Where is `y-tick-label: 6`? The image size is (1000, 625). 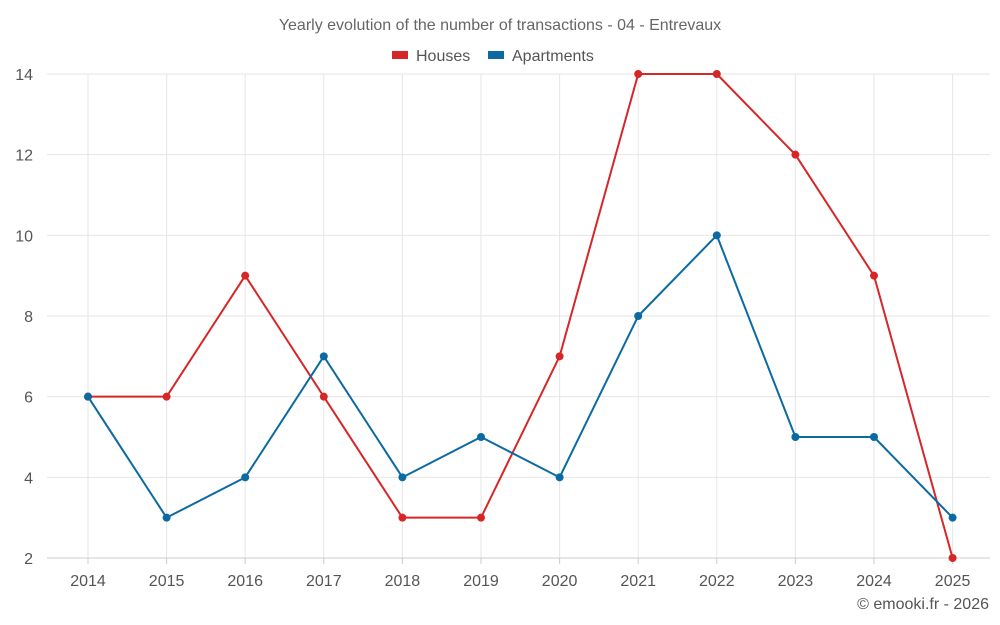 y-tick-label: 6 is located at coordinates (28, 398).